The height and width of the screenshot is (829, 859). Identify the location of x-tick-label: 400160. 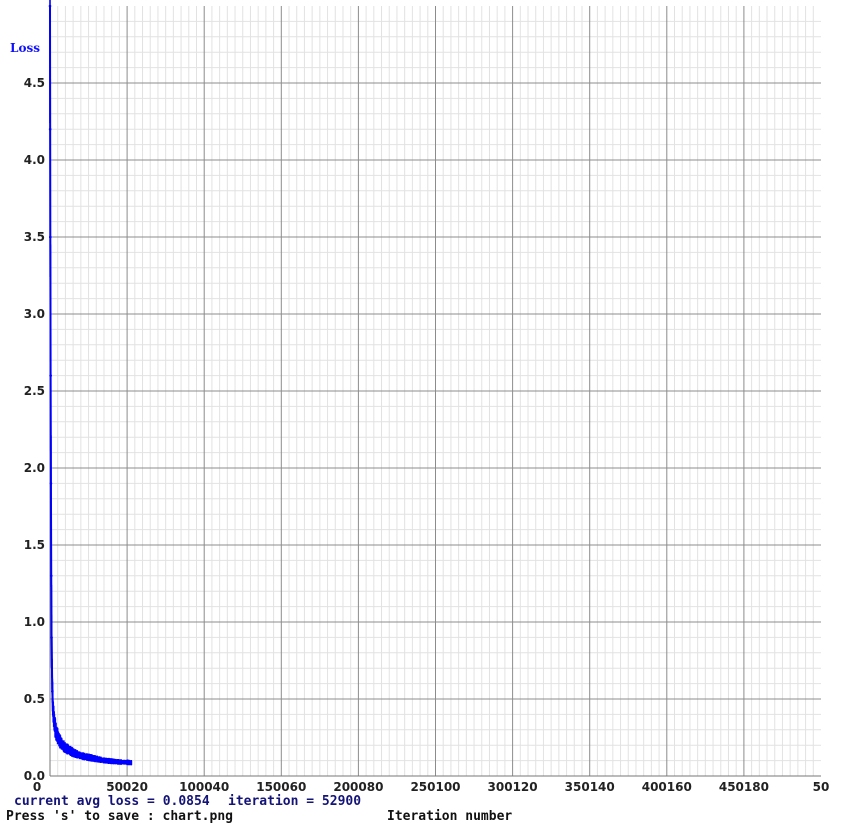
(667, 787).